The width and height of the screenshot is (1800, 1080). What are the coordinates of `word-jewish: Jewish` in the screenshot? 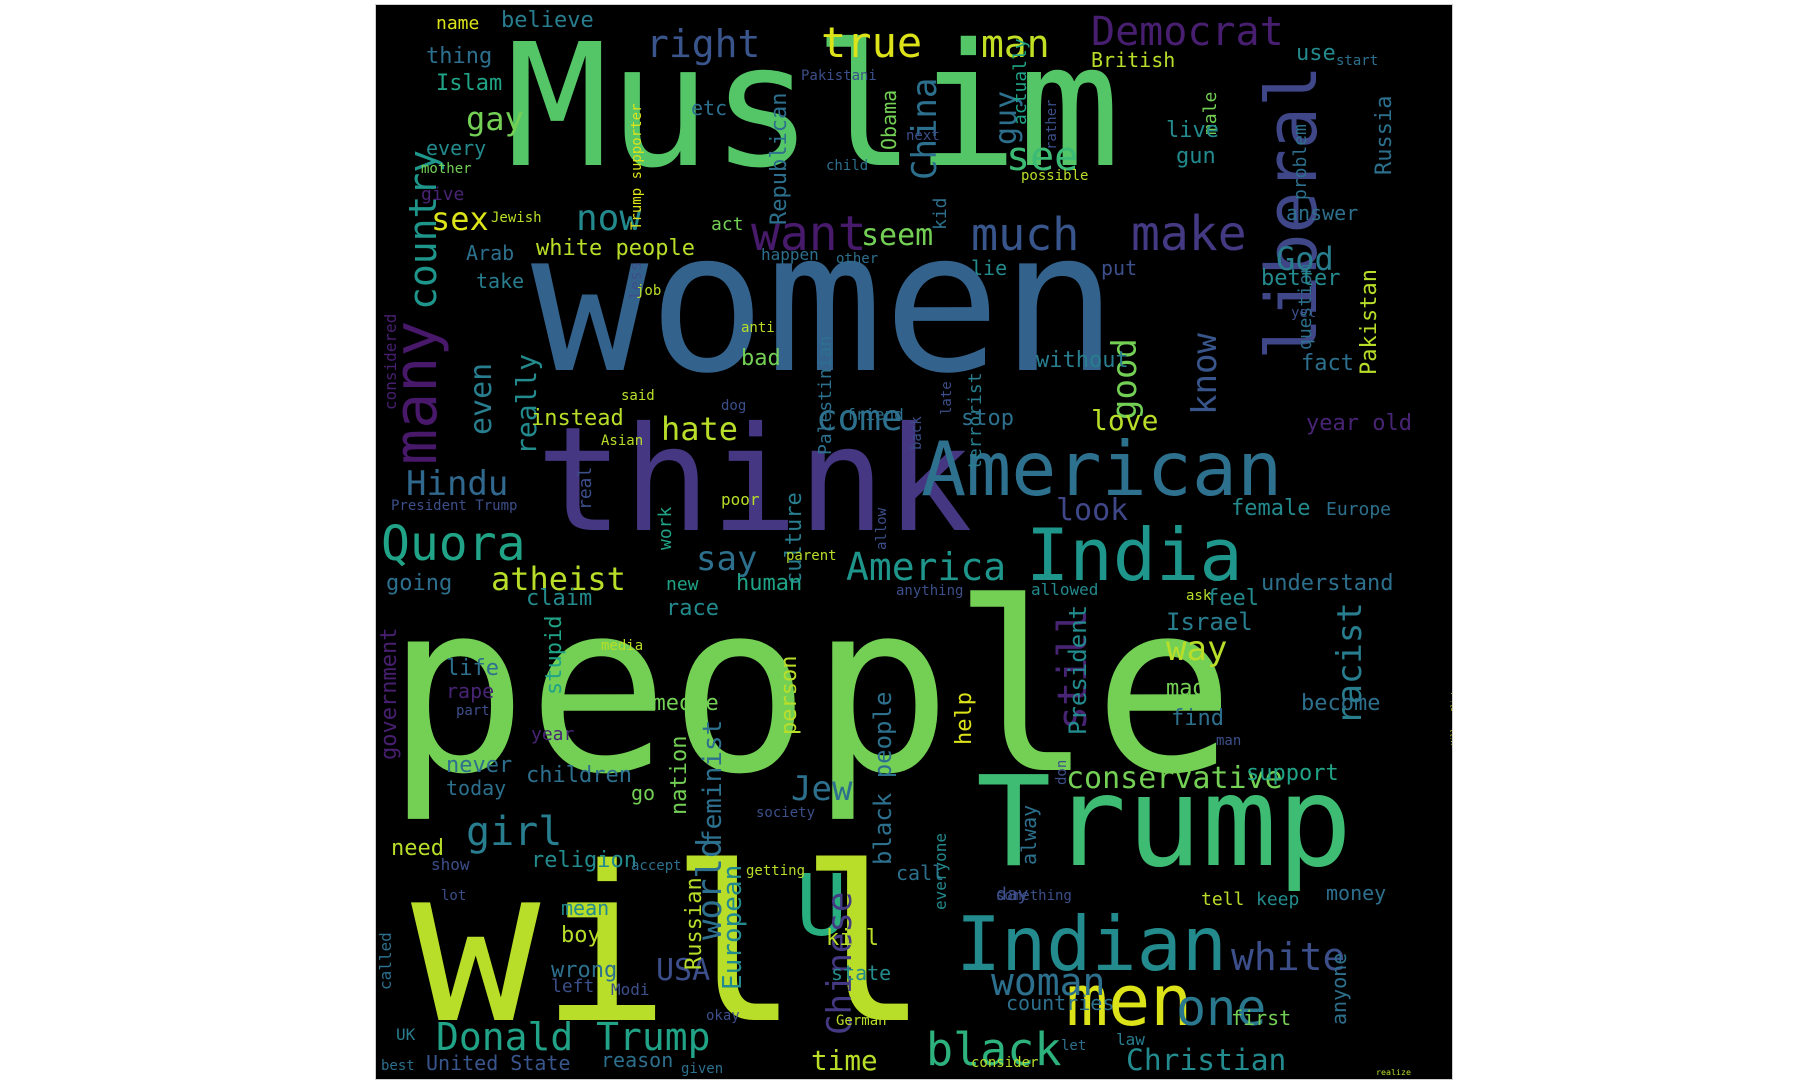 It's located at (516, 218).